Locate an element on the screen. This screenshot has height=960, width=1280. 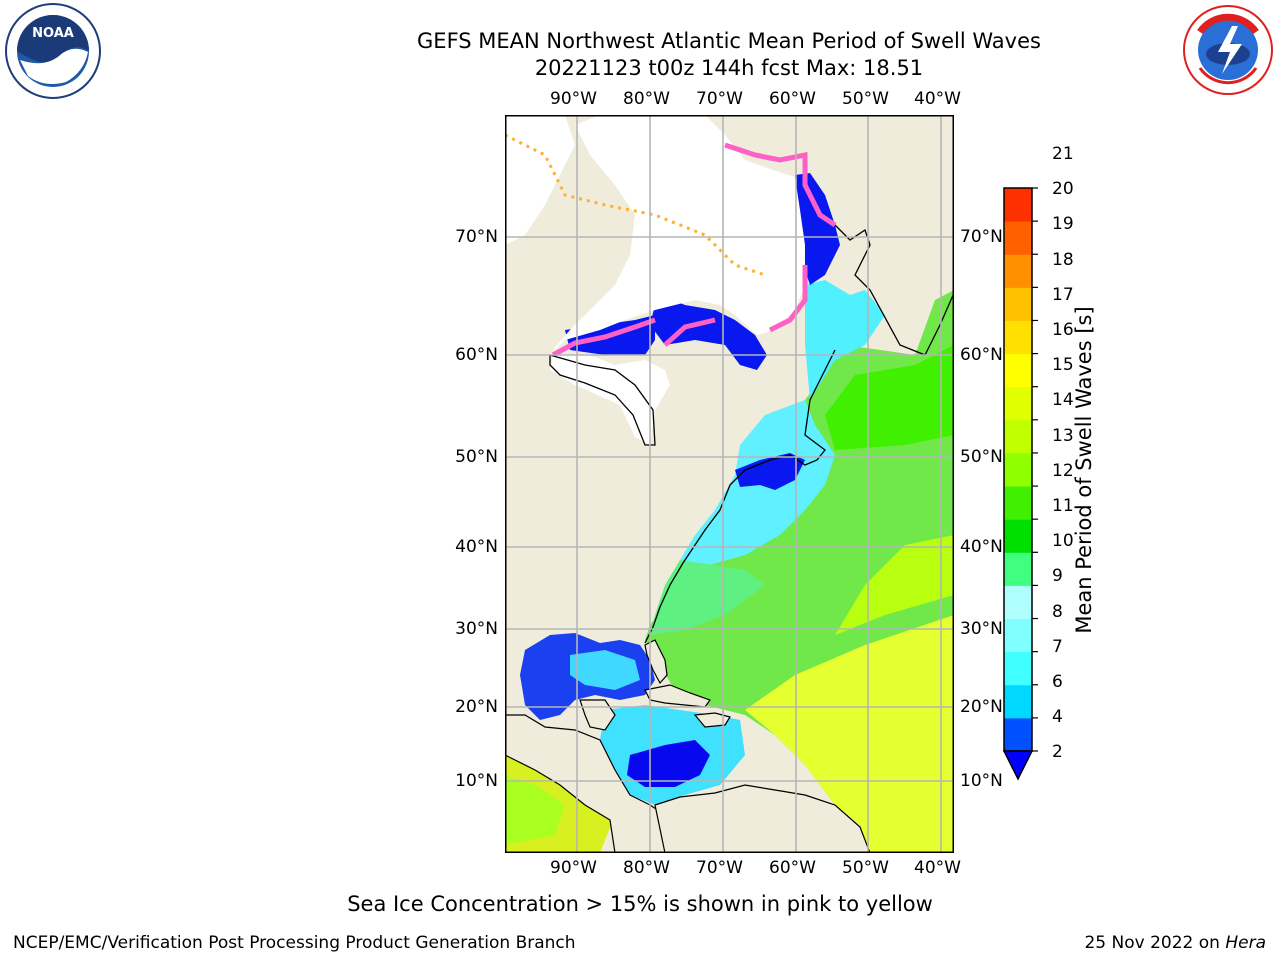
colorbar-tick: 16 is located at coordinates (1063, 330).